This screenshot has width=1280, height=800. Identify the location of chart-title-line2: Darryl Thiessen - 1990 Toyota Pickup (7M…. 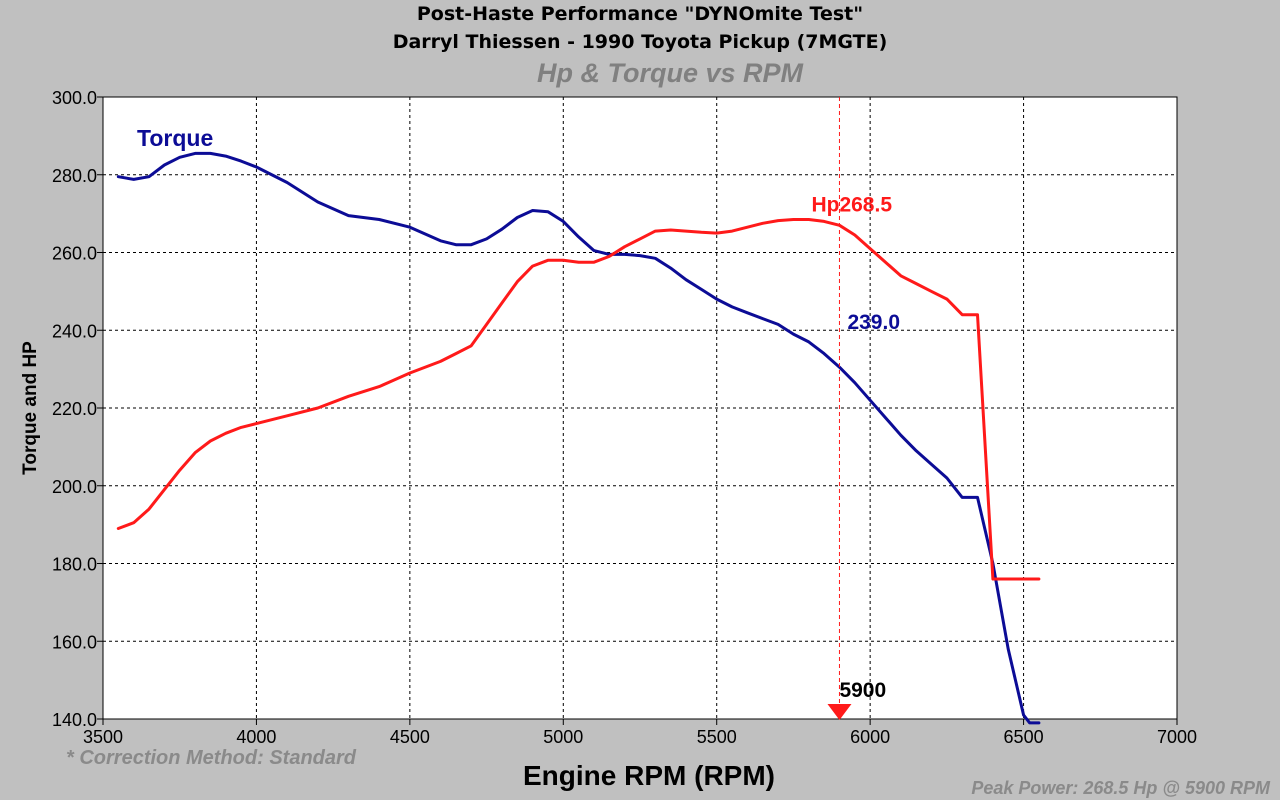
(640, 42).